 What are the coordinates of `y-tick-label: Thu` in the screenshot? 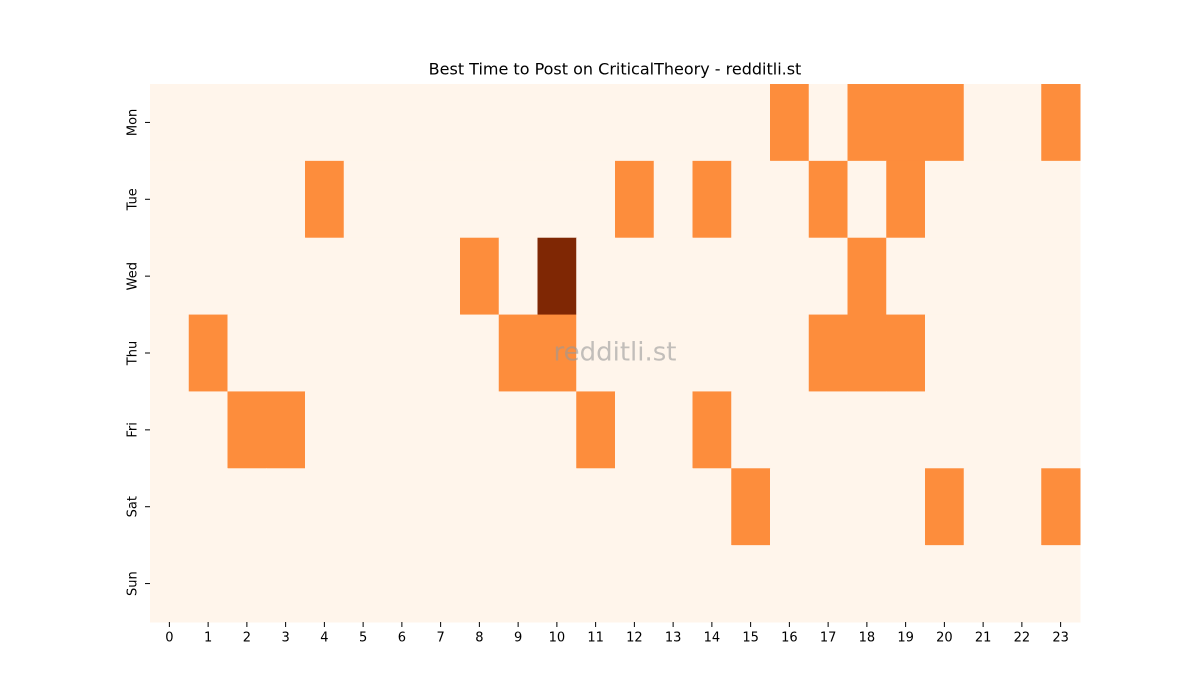 It's located at (133, 353).